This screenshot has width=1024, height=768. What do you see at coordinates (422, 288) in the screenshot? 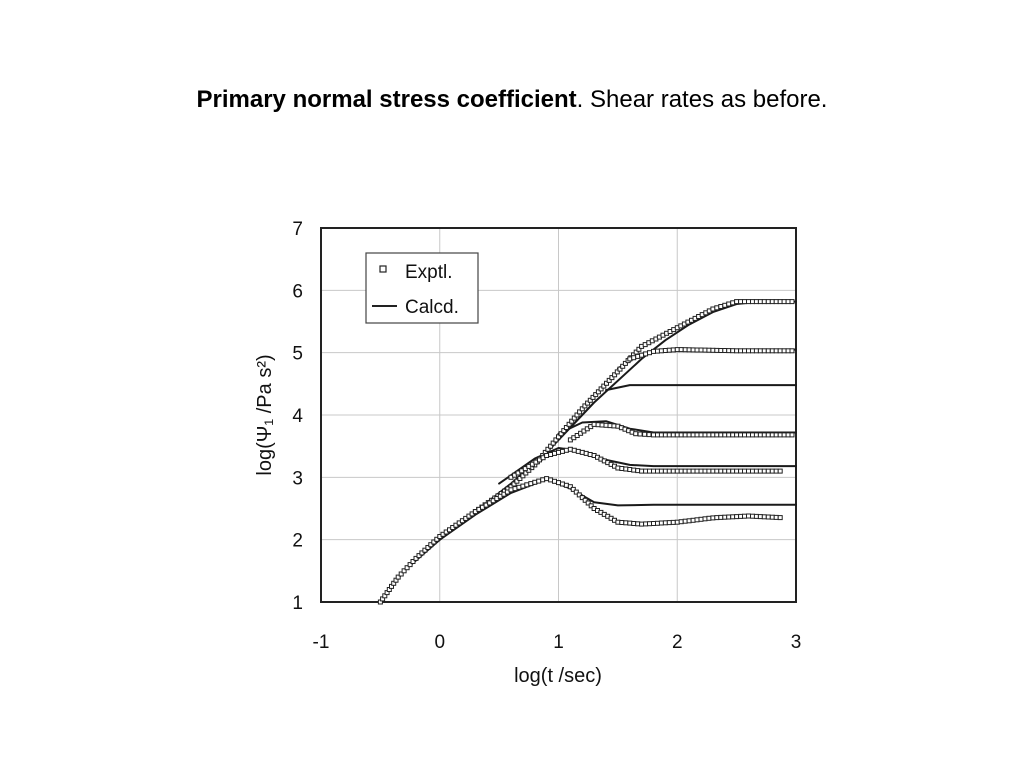
I see `legend-box` at bounding box center [422, 288].